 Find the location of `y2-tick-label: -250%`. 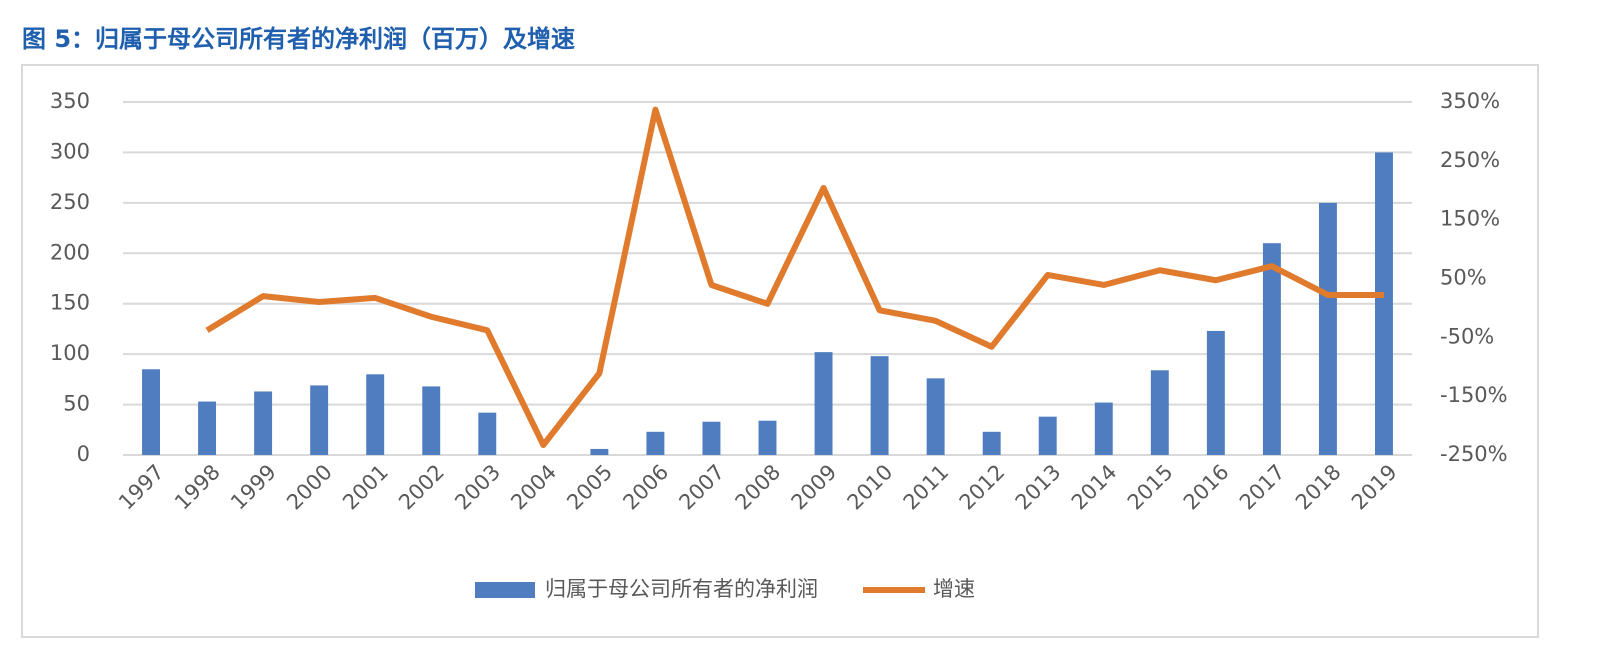

y2-tick-label: -250% is located at coordinates (1474, 454).